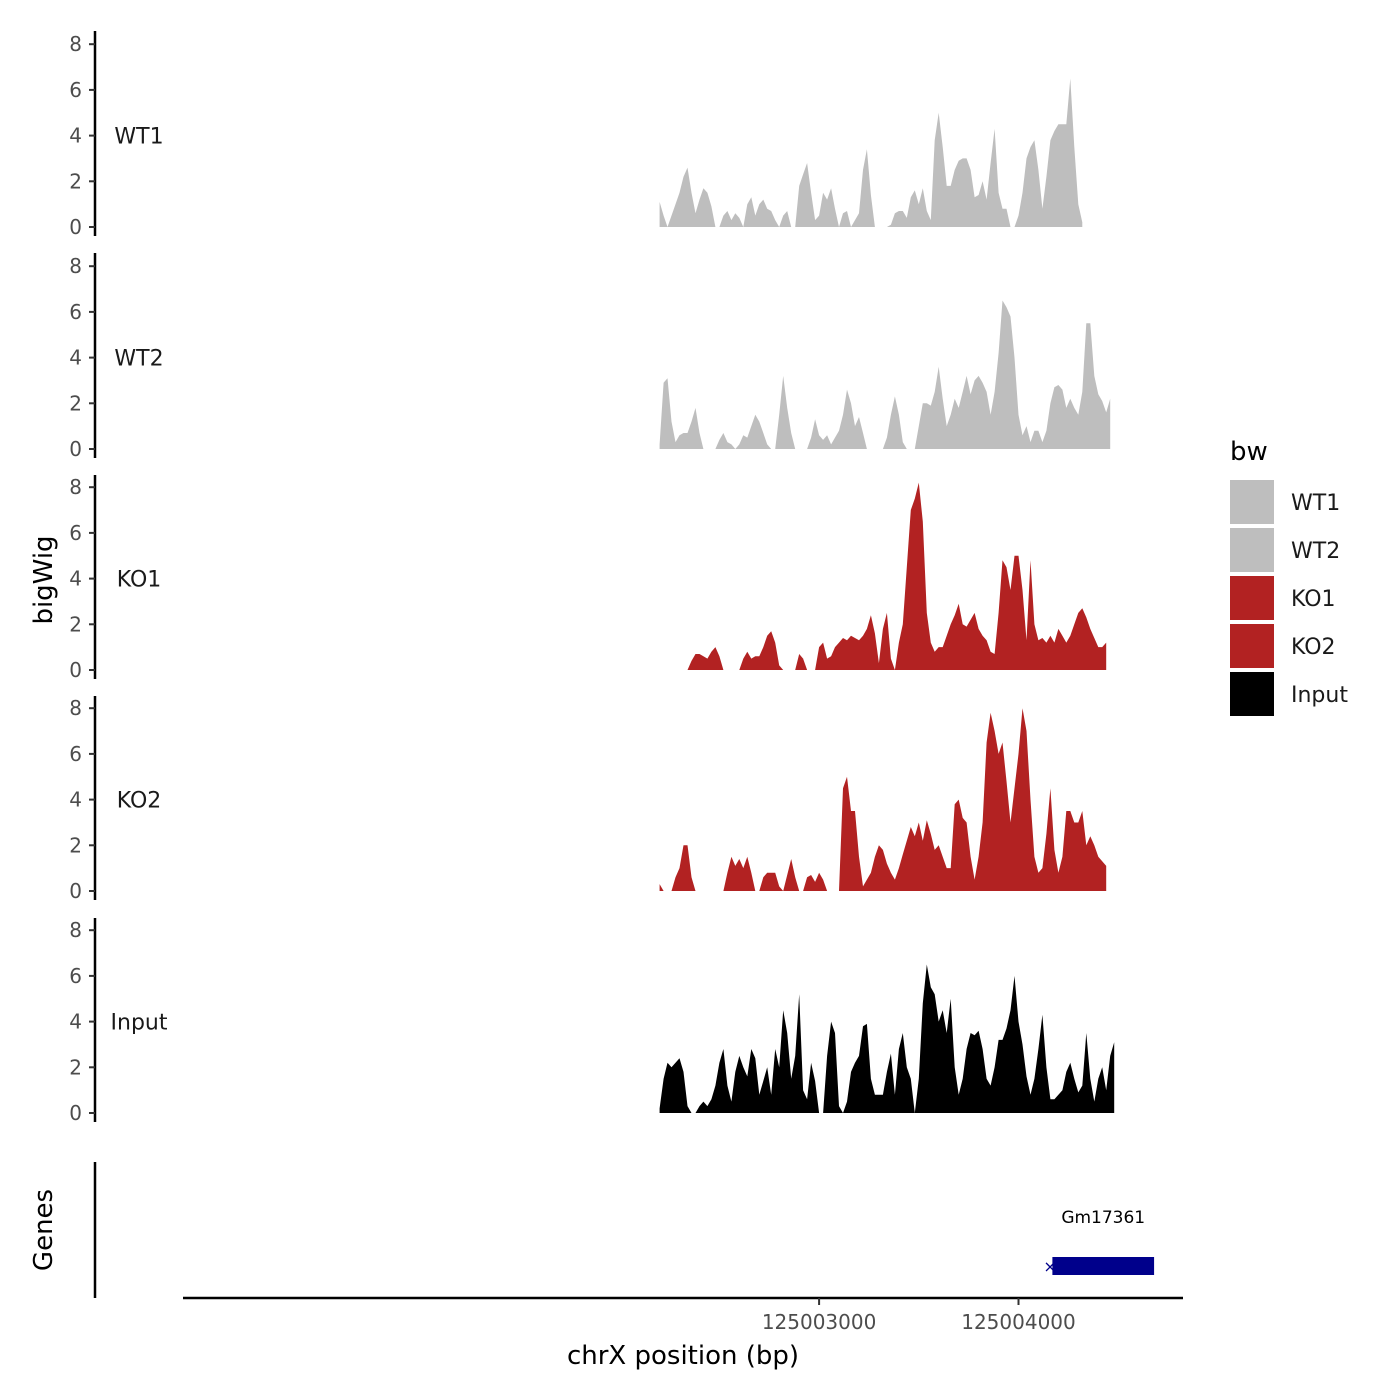 This screenshot has height=1400, width=1400. What do you see at coordinates (1252, 598) in the screenshot?
I see `legend-key-ko1` at bounding box center [1252, 598].